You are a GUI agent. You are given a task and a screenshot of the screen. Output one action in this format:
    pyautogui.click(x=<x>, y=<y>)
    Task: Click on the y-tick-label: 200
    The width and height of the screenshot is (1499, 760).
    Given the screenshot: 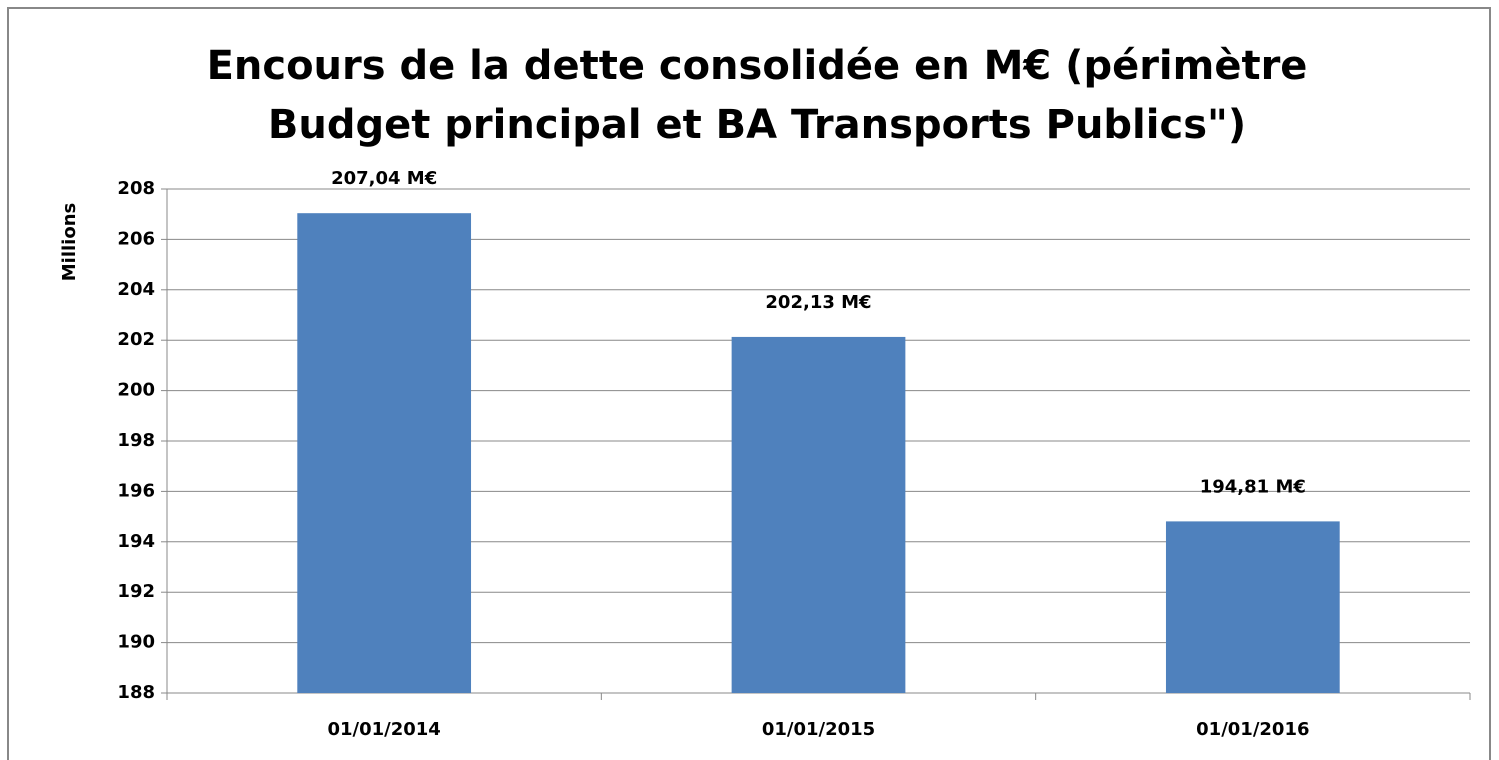 What is the action you would take?
    pyautogui.click(x=136, y=390)
    